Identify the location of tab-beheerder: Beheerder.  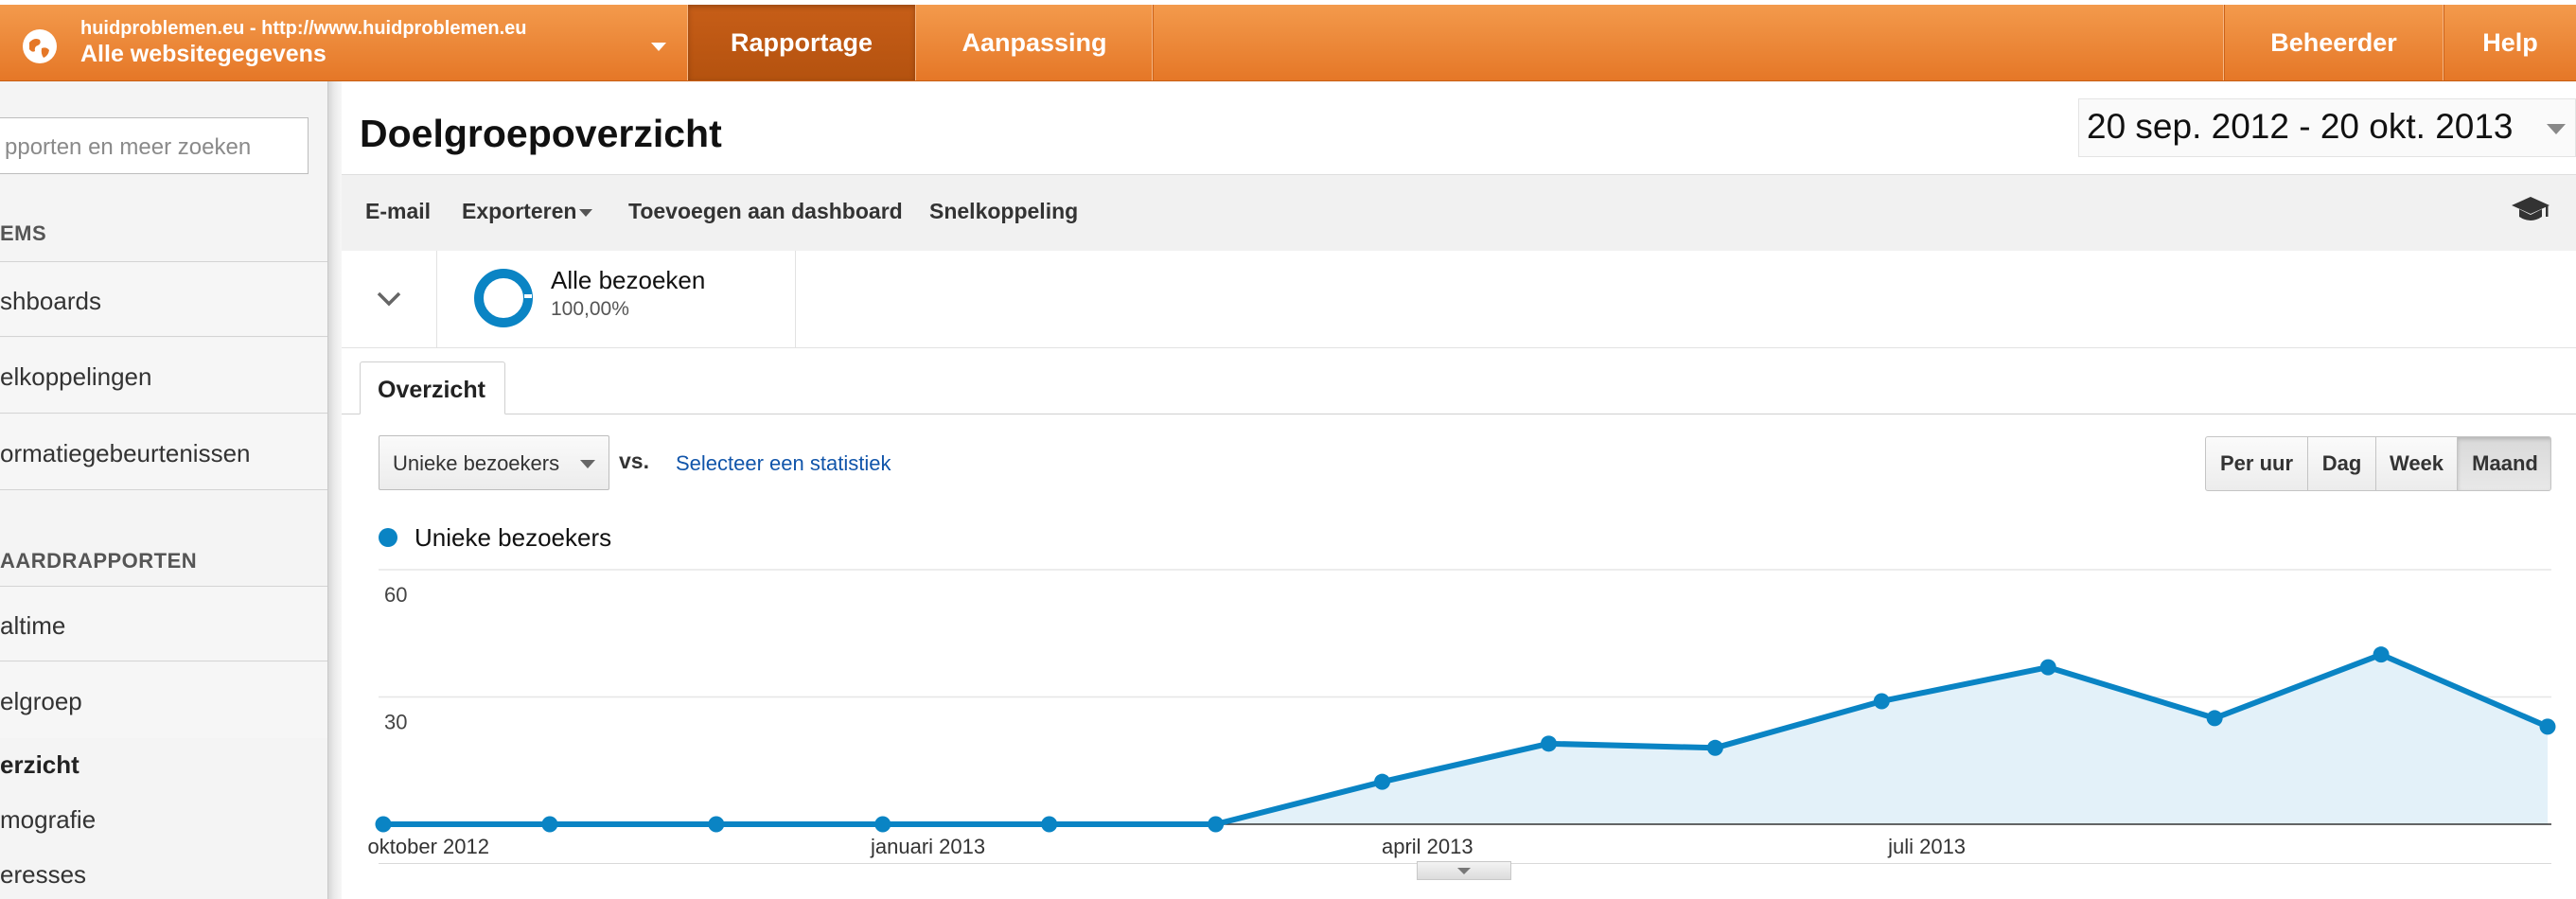
(2333, 42).